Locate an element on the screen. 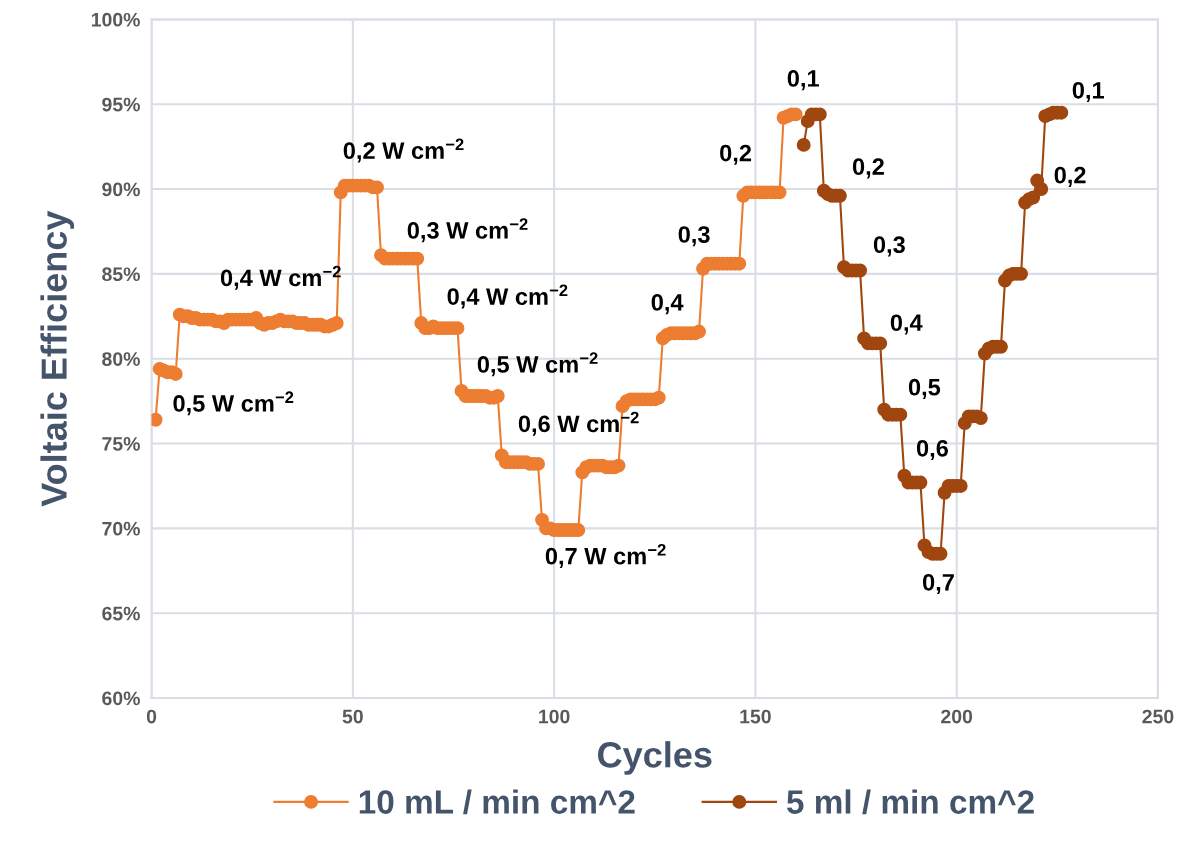  annotation: 0,5 is located at coordinates (924, 388).